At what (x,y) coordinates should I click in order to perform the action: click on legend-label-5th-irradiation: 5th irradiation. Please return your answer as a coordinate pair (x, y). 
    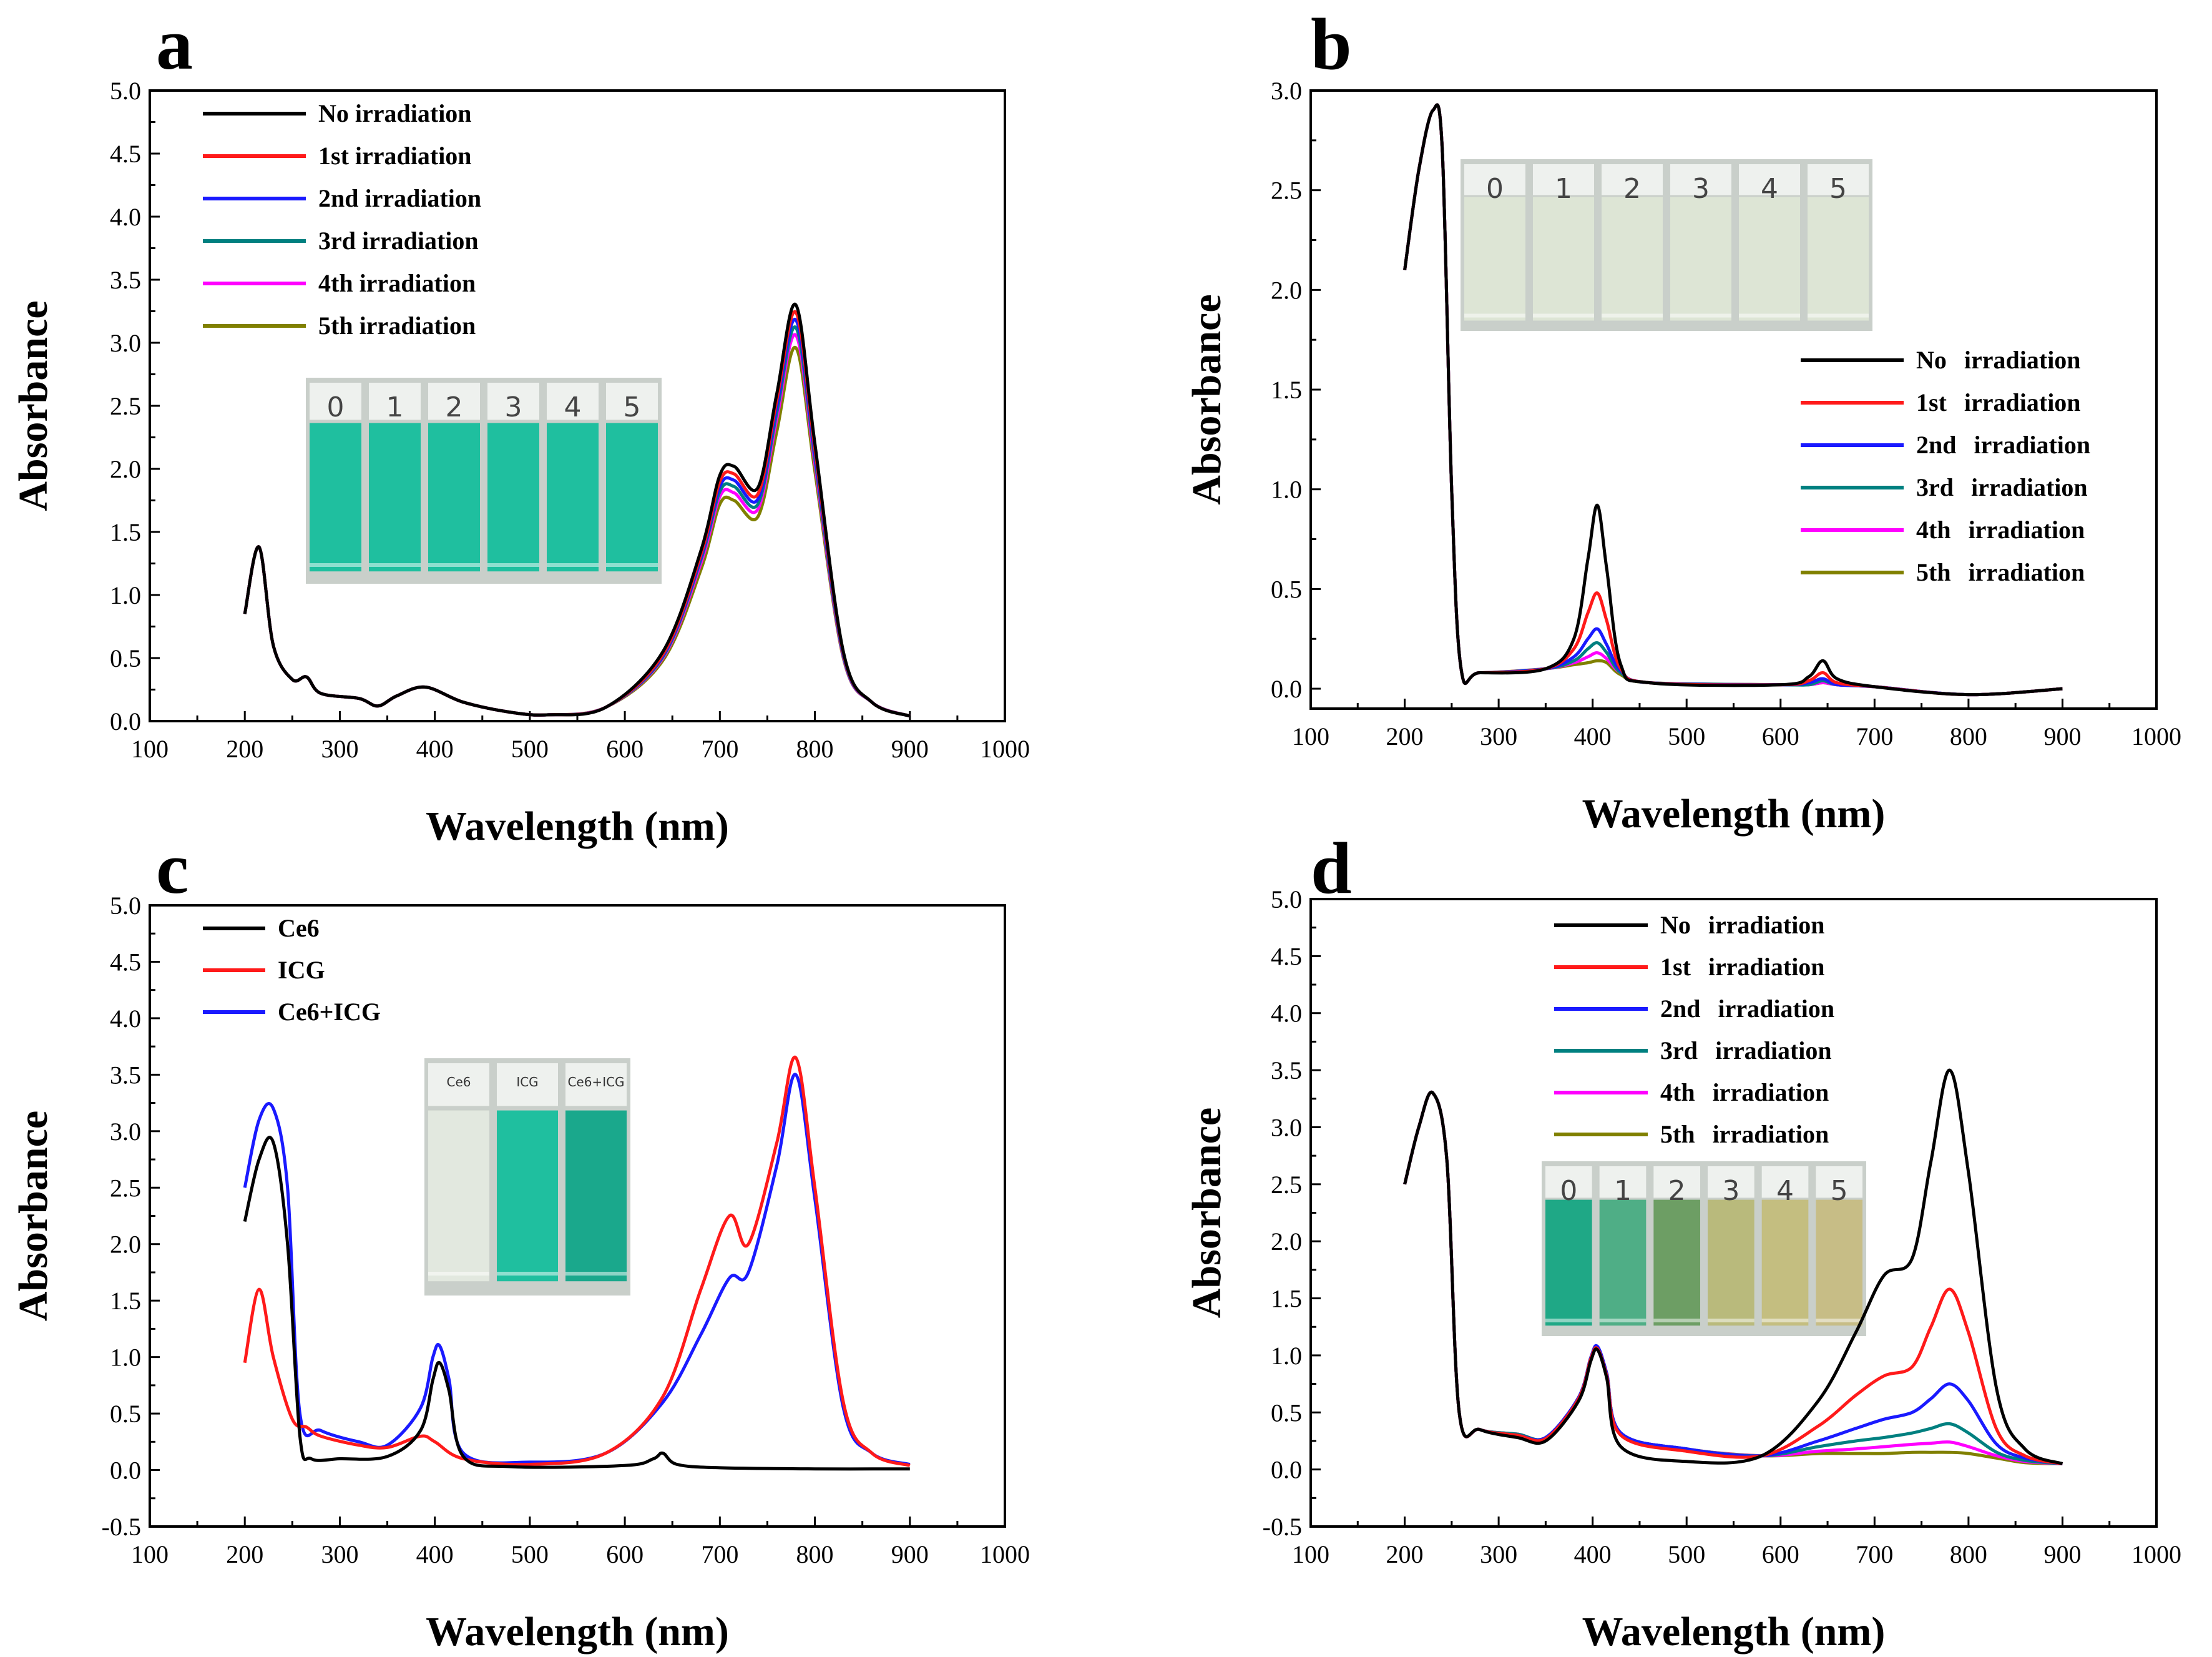
    Looking at the image, I should click on (397, 326).